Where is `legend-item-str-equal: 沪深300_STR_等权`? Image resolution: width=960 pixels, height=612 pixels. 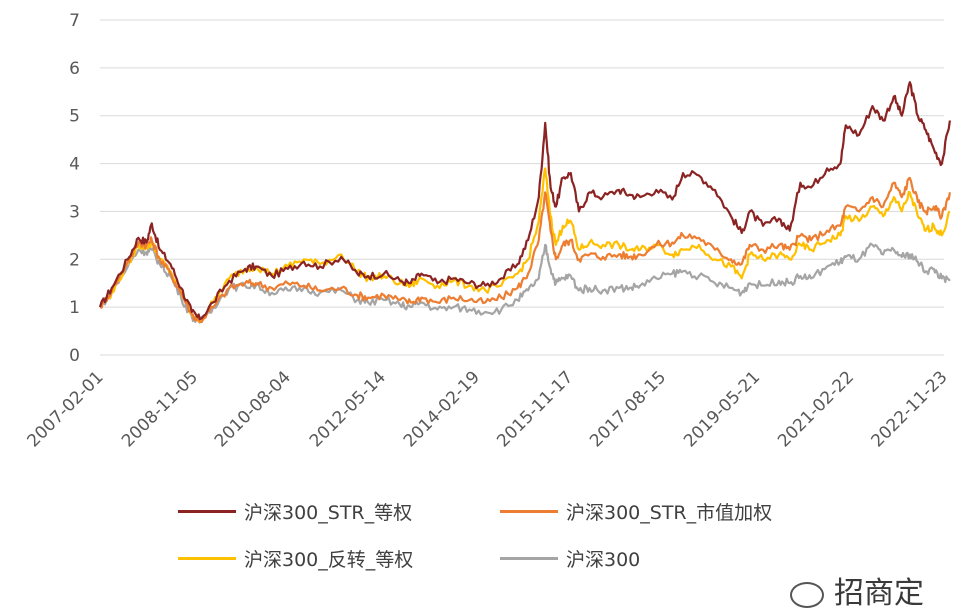 legend-item-str-equal: 沪深300_STR_等权 is located at coordinates (295, 511).